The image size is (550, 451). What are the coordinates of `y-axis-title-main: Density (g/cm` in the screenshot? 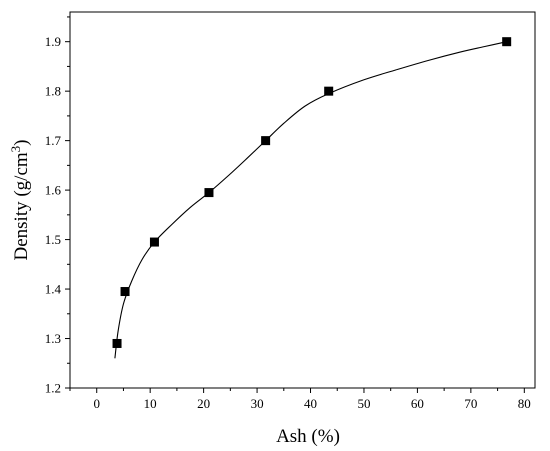 It's located at (21, 206).